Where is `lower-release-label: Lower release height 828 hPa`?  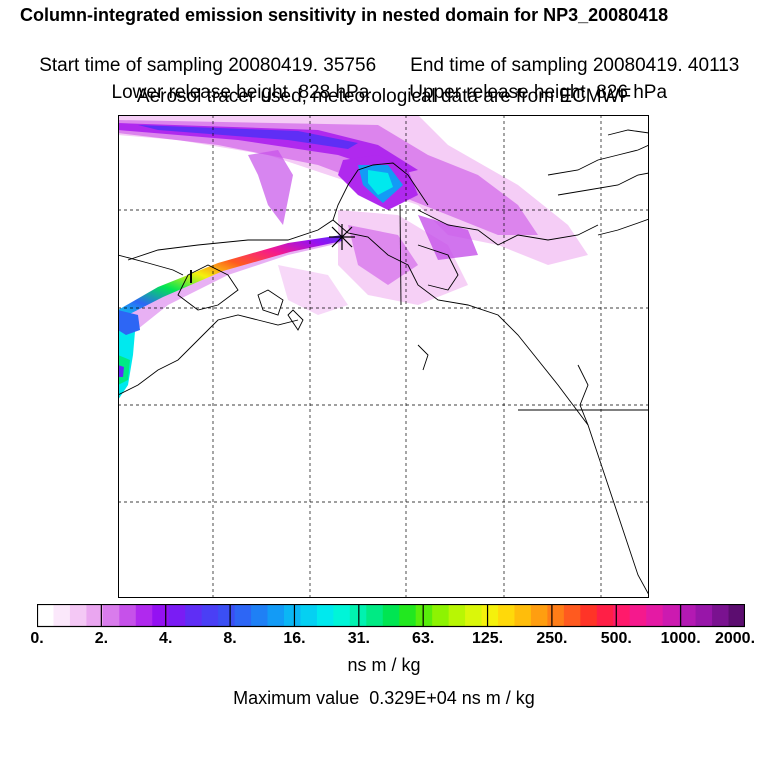
lower-release-label: Lower release height 828 hPa is located at coordinates (240, 92).